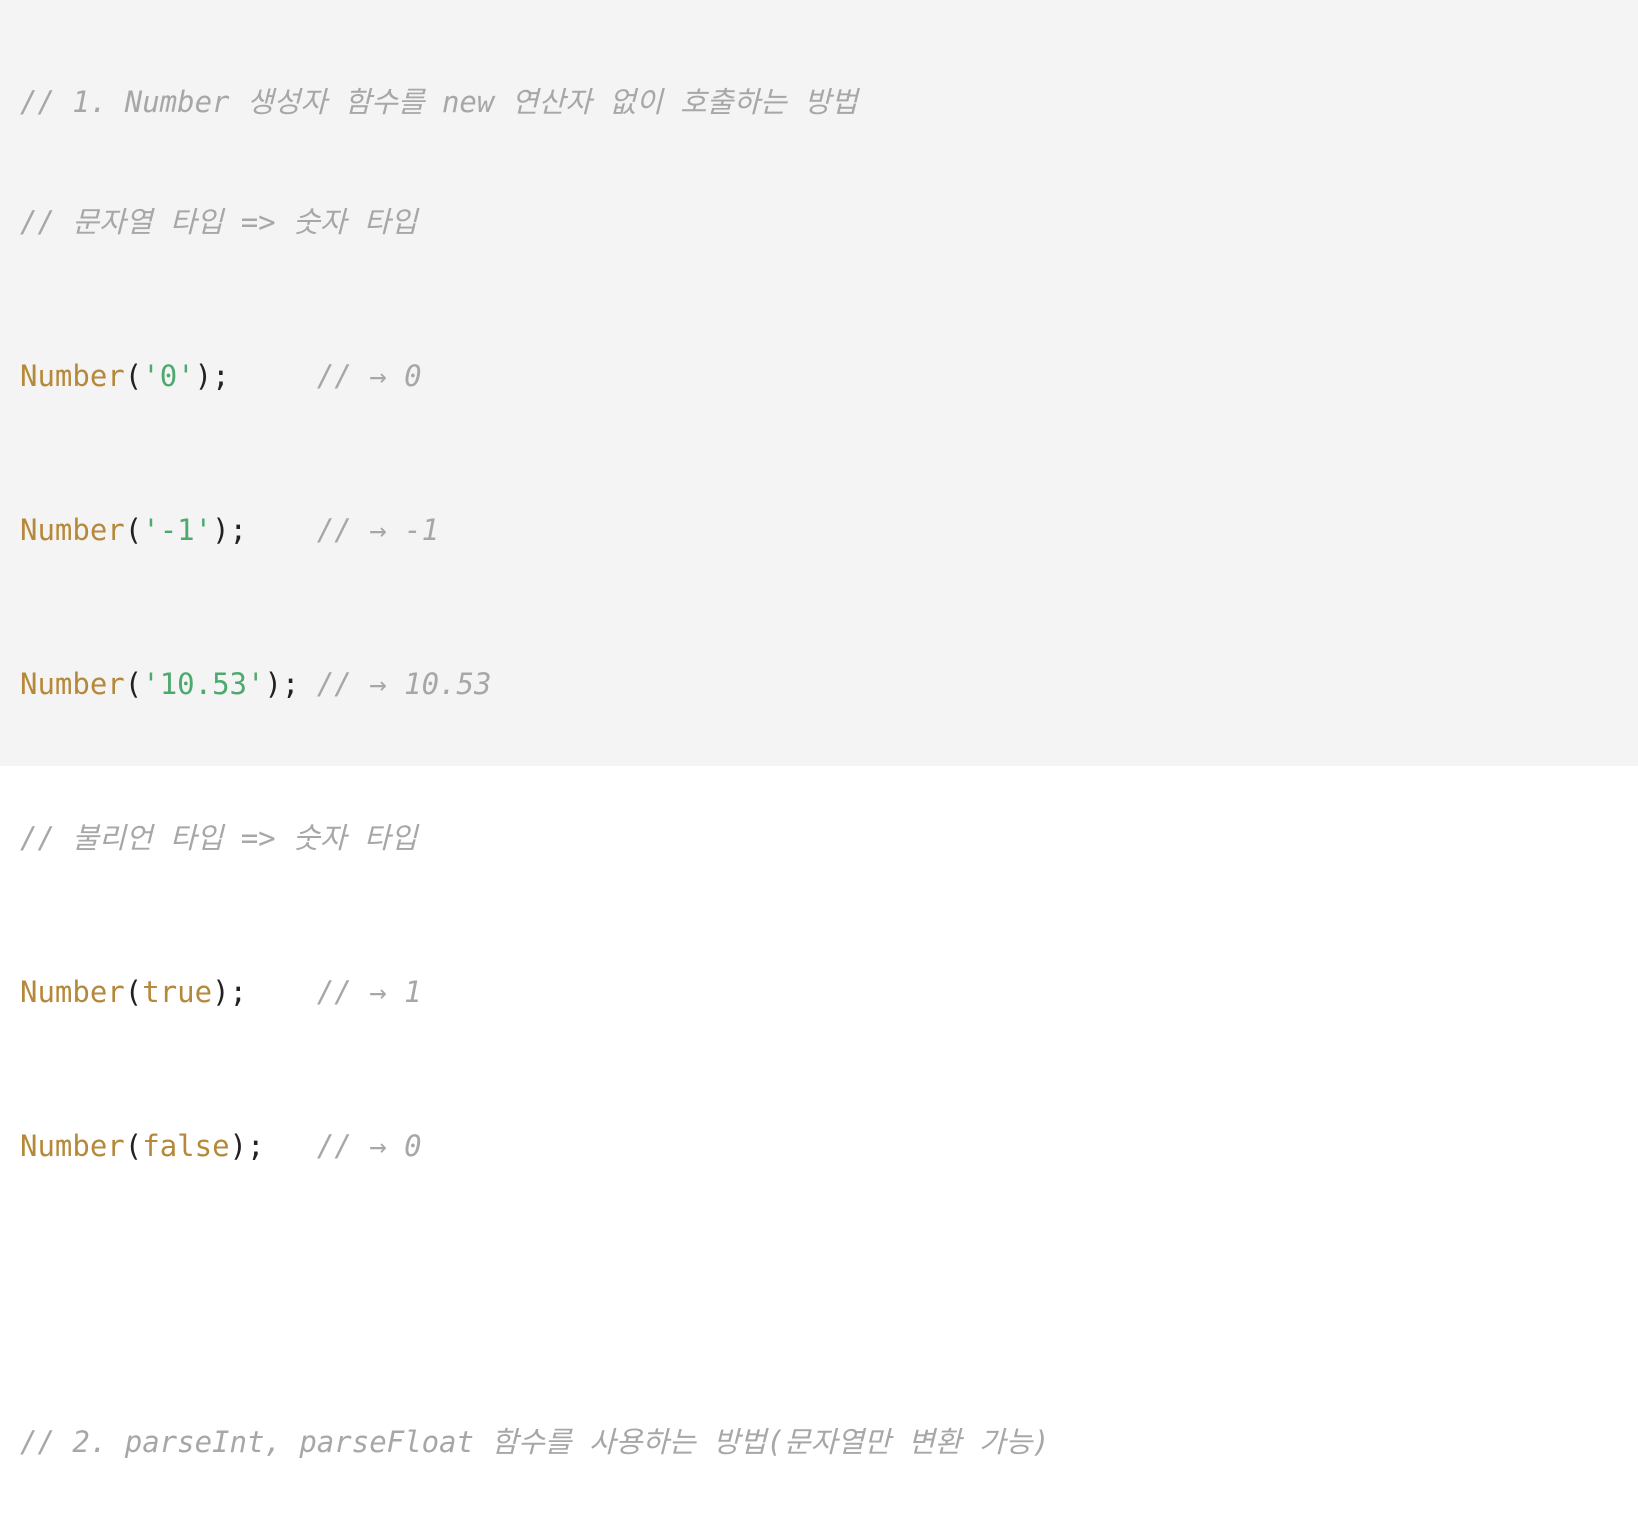  Describe the element at coordinates (177, 992) in the screenshot. I see `argument: true` at that location.